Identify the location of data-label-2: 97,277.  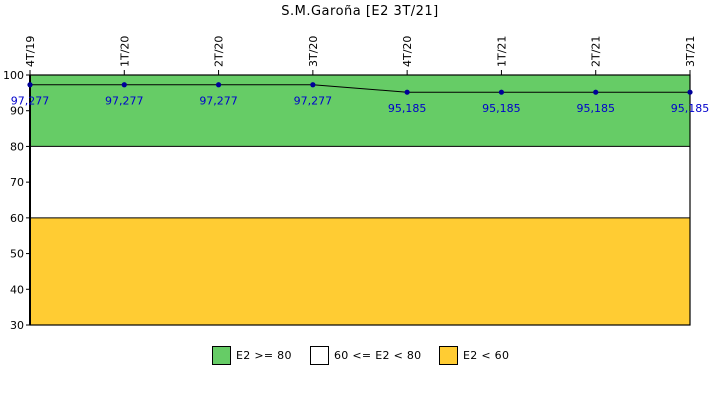
(218, 101).